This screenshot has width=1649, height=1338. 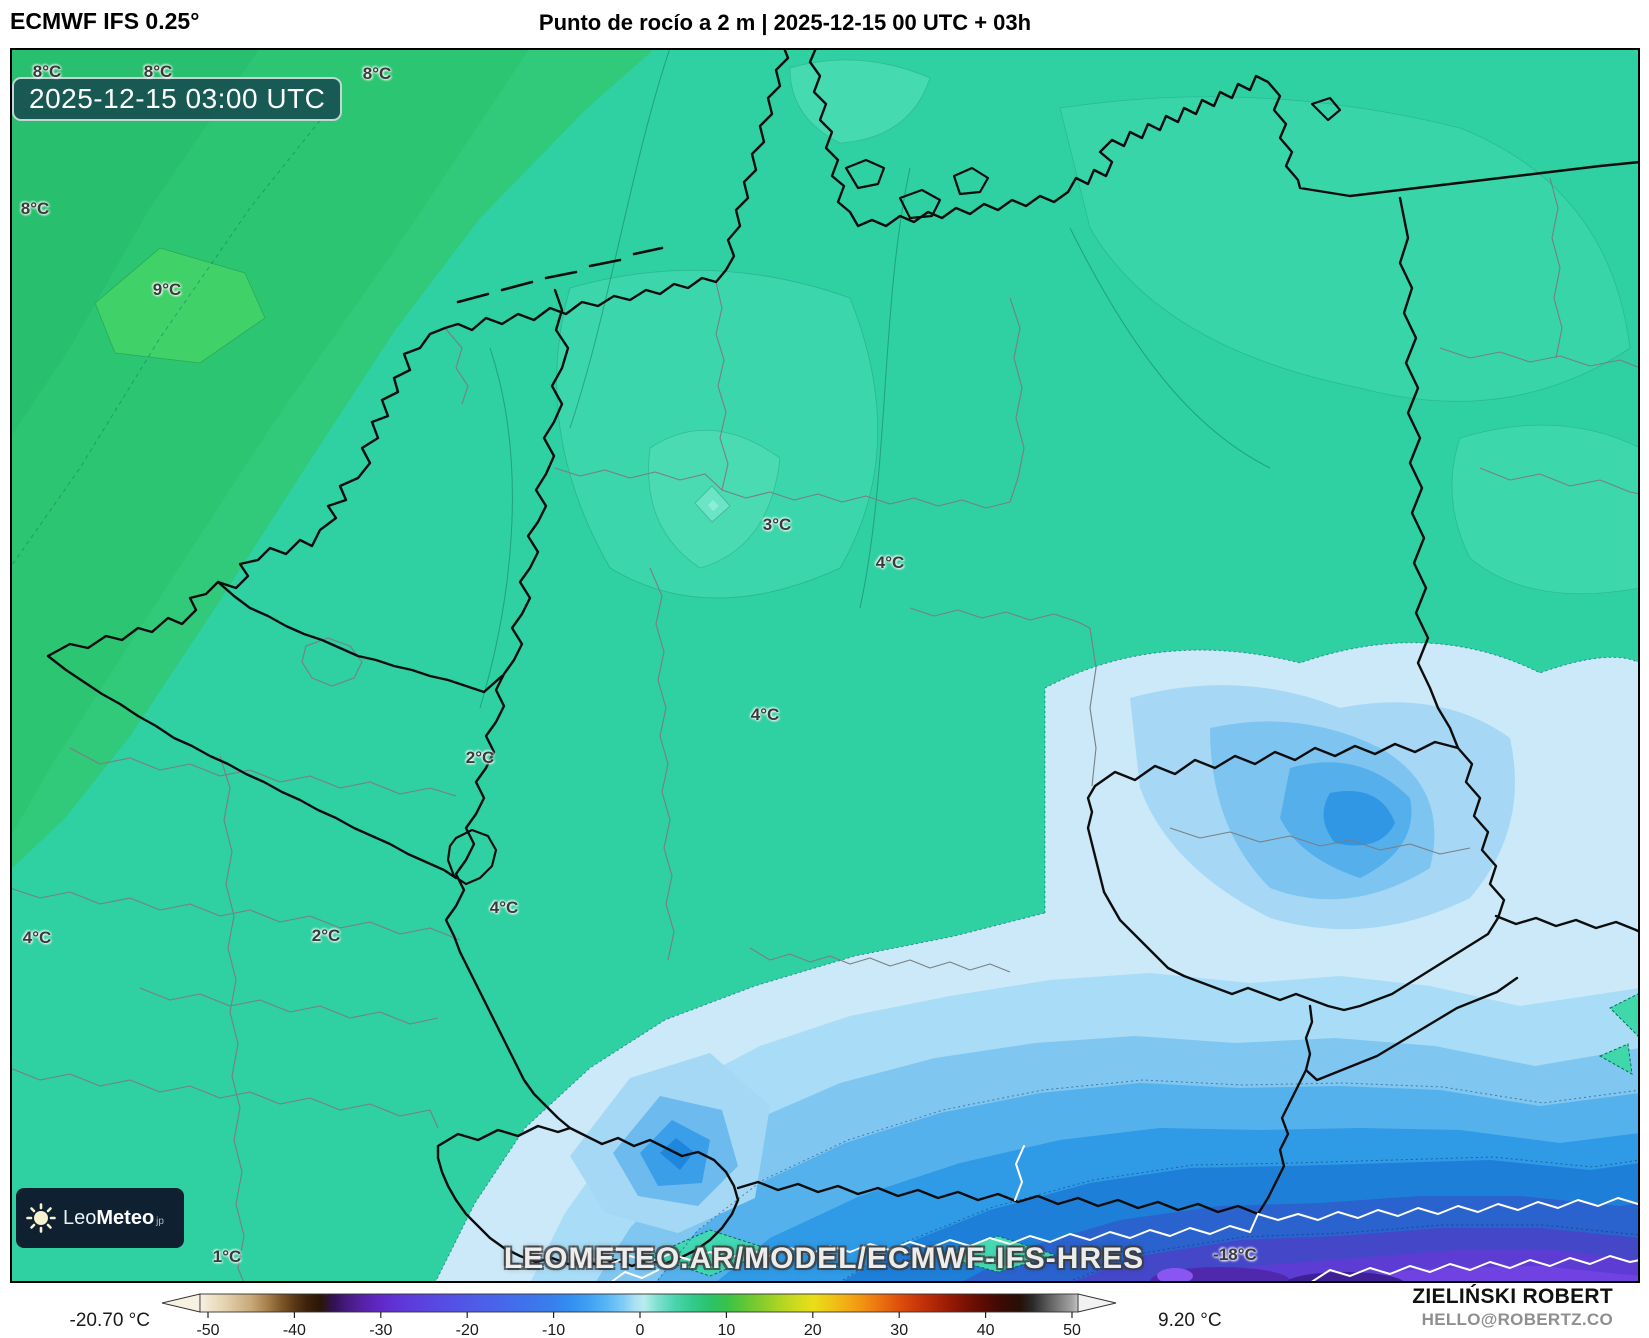 I want to click on svg-text: 40, so click(x=986, y=1330).